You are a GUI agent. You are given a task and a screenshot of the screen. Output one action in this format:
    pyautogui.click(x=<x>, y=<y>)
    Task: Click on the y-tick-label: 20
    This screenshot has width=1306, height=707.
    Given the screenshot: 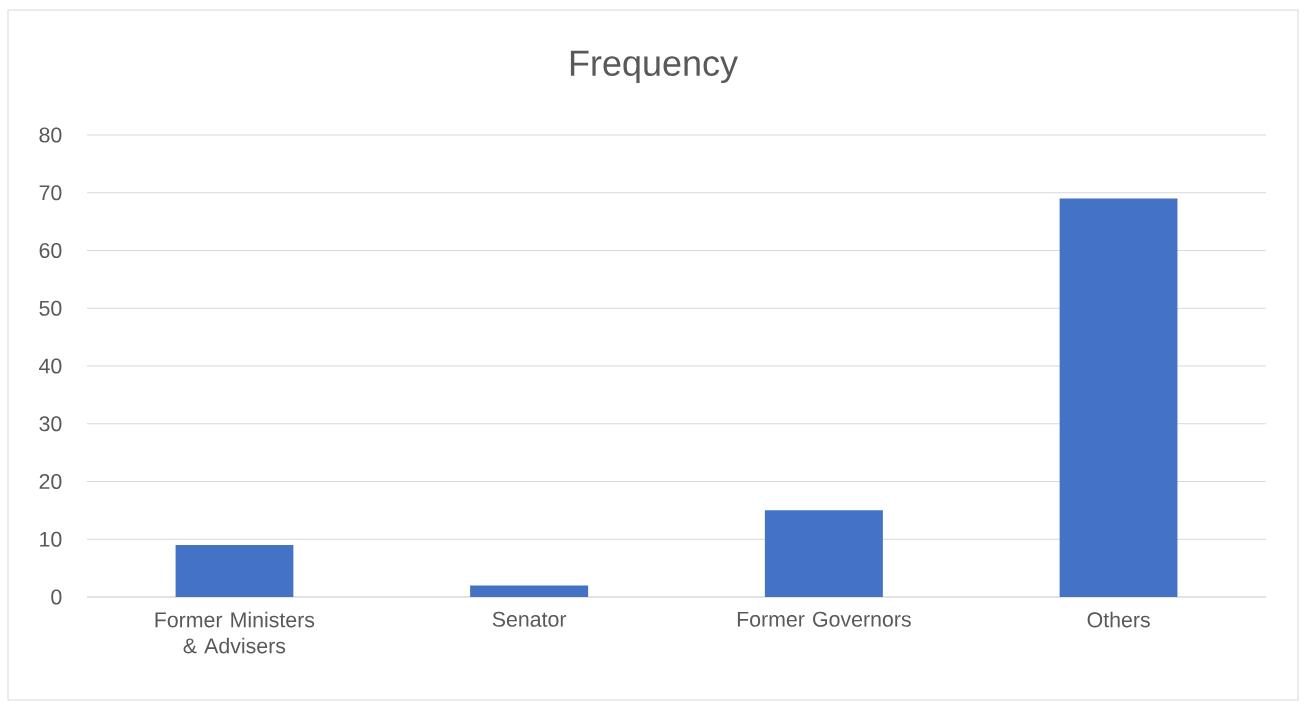 What is the action you would take?
    pyautogui.click(x=50, y=481)
    